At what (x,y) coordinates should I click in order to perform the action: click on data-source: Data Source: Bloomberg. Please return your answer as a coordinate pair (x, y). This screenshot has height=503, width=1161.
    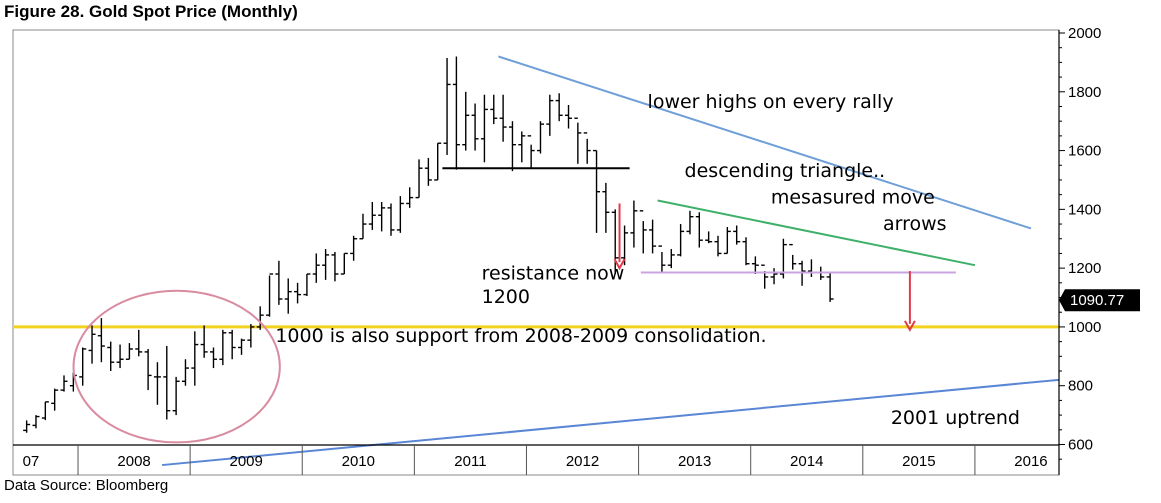
    Looking at the image, I should click on (86, 485).